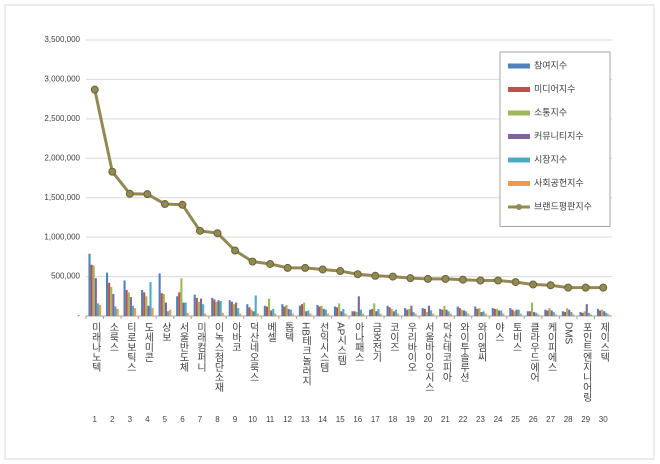  What do you see at coordinates (323, 347) in the screenshot?
I see `category-label: 선익시스템` at bounding box center [323, 347].